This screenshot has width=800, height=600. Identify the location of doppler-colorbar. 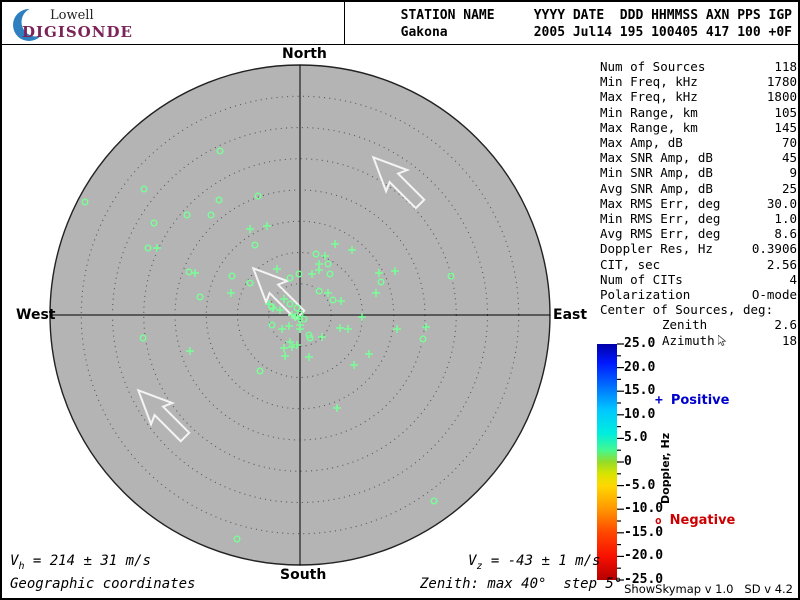
(607, 462).